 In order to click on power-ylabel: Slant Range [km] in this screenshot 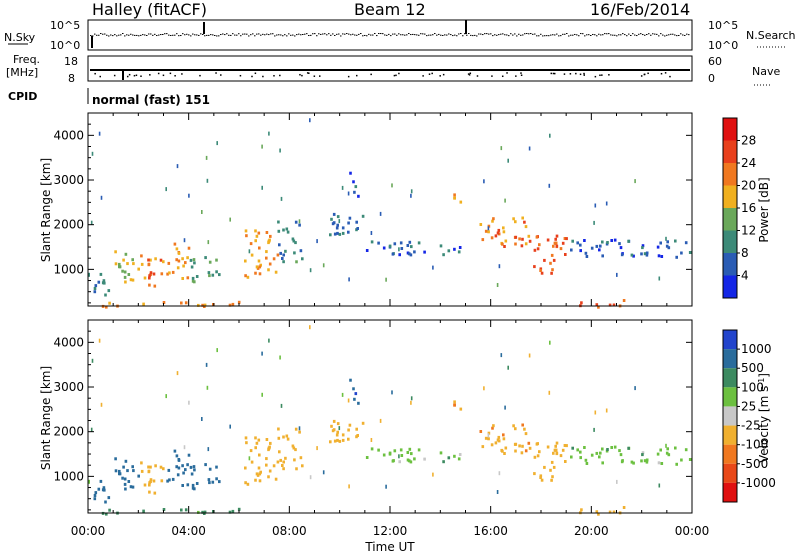, I will do `click(46, 210)`.